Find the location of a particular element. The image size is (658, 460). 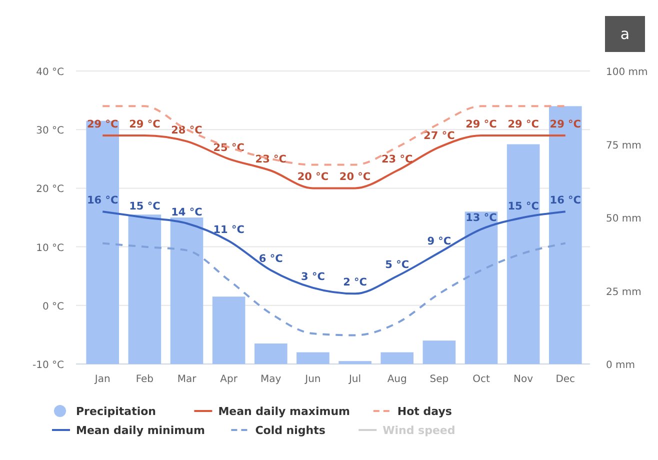

y2-tick-label: 75 mm is located at coordinates (624, 146).